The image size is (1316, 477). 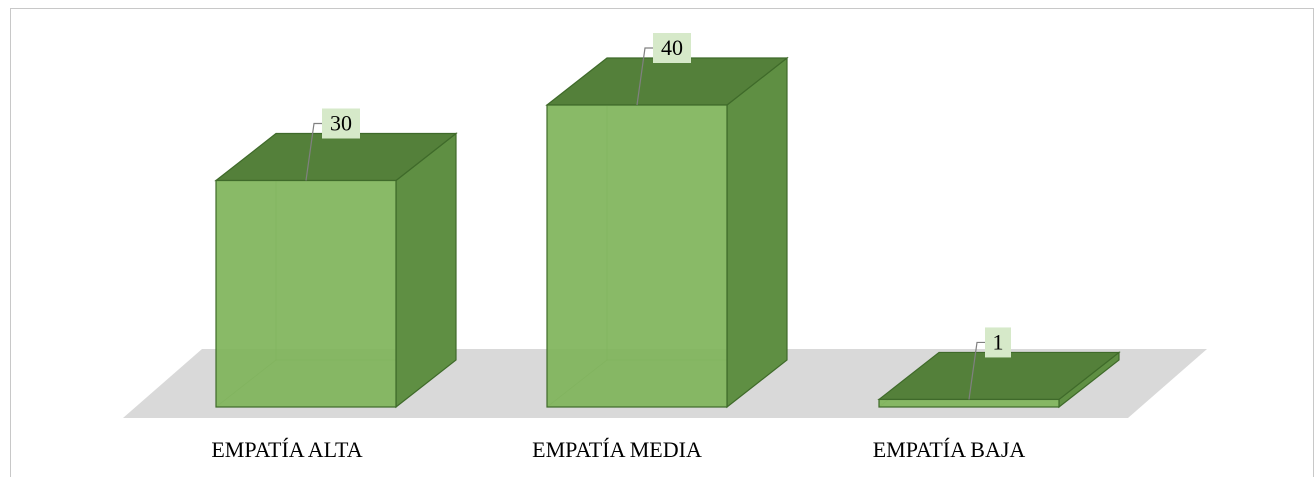 What do you see at coordinates (949, 449) in the screenshot?
I see `category-label-baja: EMPATÍA BAJA` at bounding box center [949, 449].